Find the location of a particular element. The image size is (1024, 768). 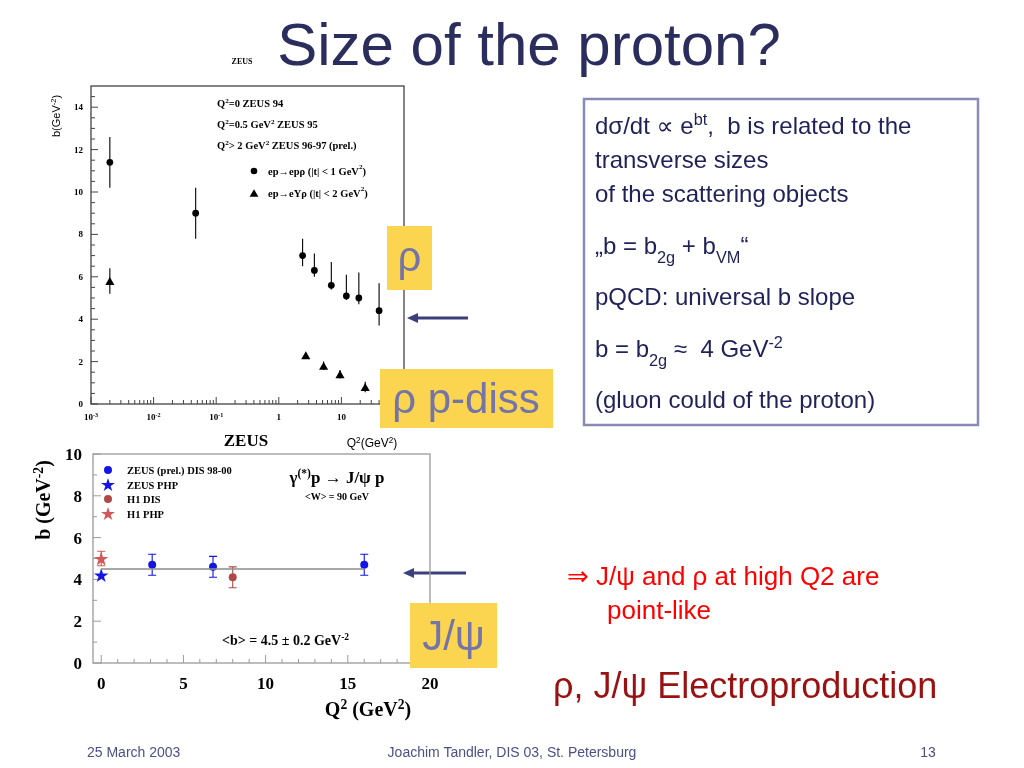

annotation: Q$^{2}$=0.5 GeV$^{2}$ ZEUS 95 is located at coordinates (267, 124).